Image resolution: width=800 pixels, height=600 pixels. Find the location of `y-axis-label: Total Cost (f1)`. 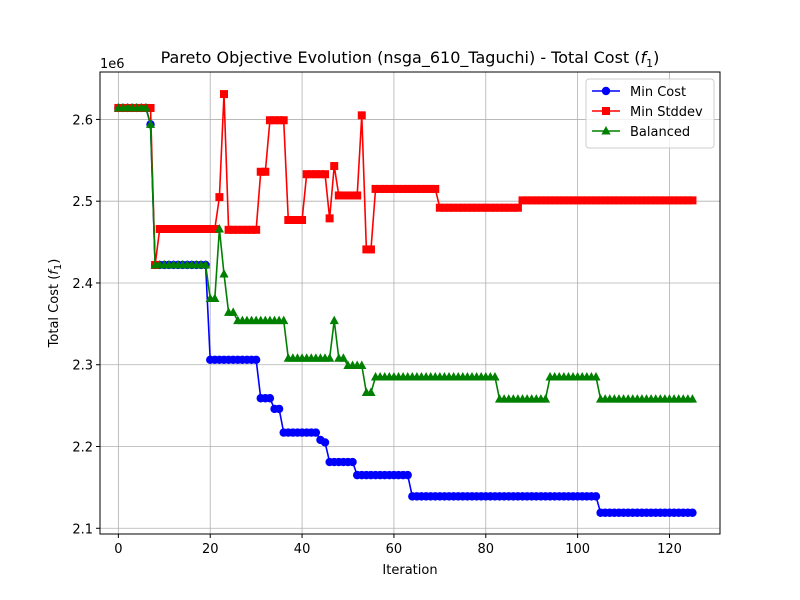

y-axis-label: Total Cost (f1) is located at coordinates (55, 304).